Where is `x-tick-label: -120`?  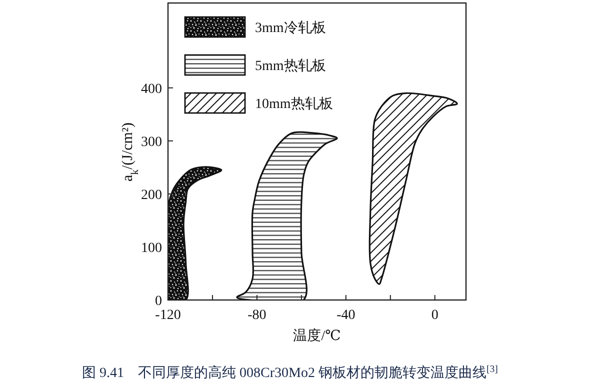
x-tick-label: -120 is located at coordinates (168, 315).